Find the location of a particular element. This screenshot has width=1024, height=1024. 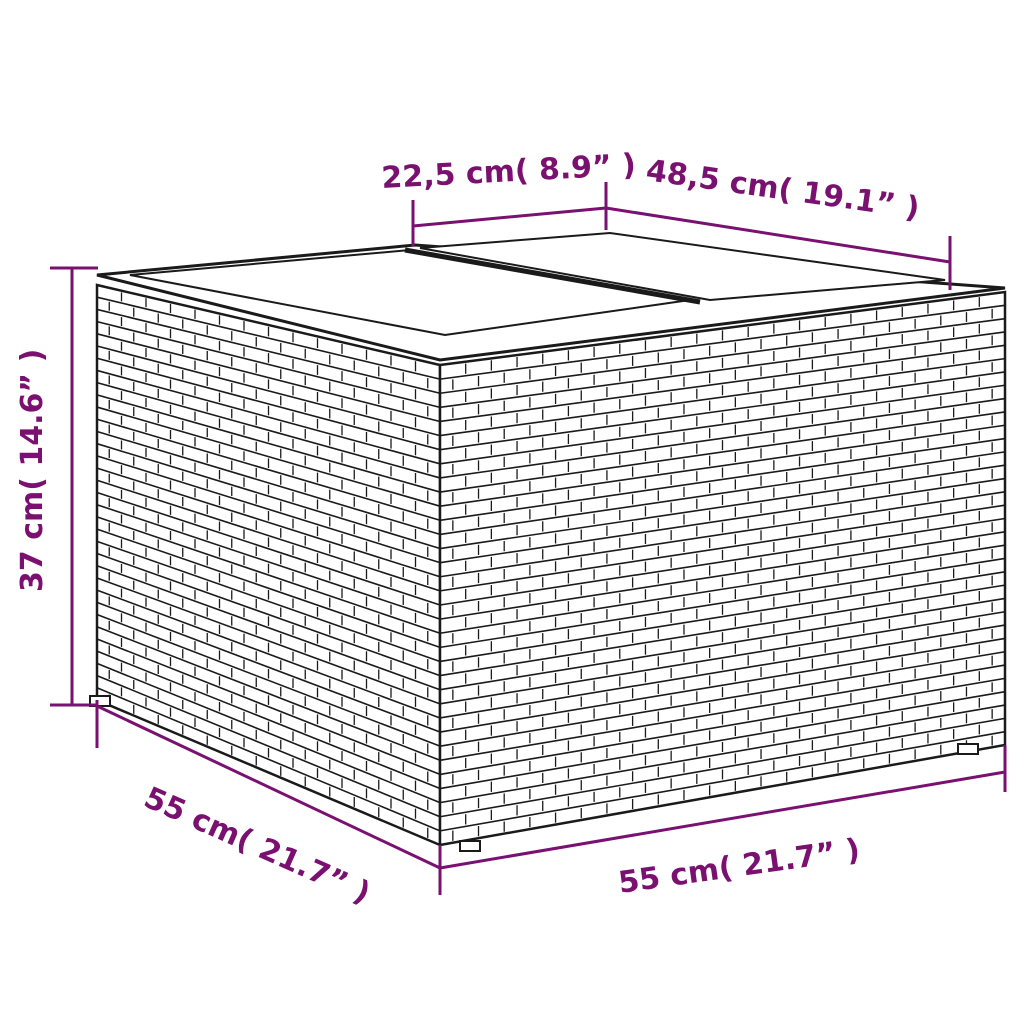

dim-top-width-line is located at coordinates (778, 235).